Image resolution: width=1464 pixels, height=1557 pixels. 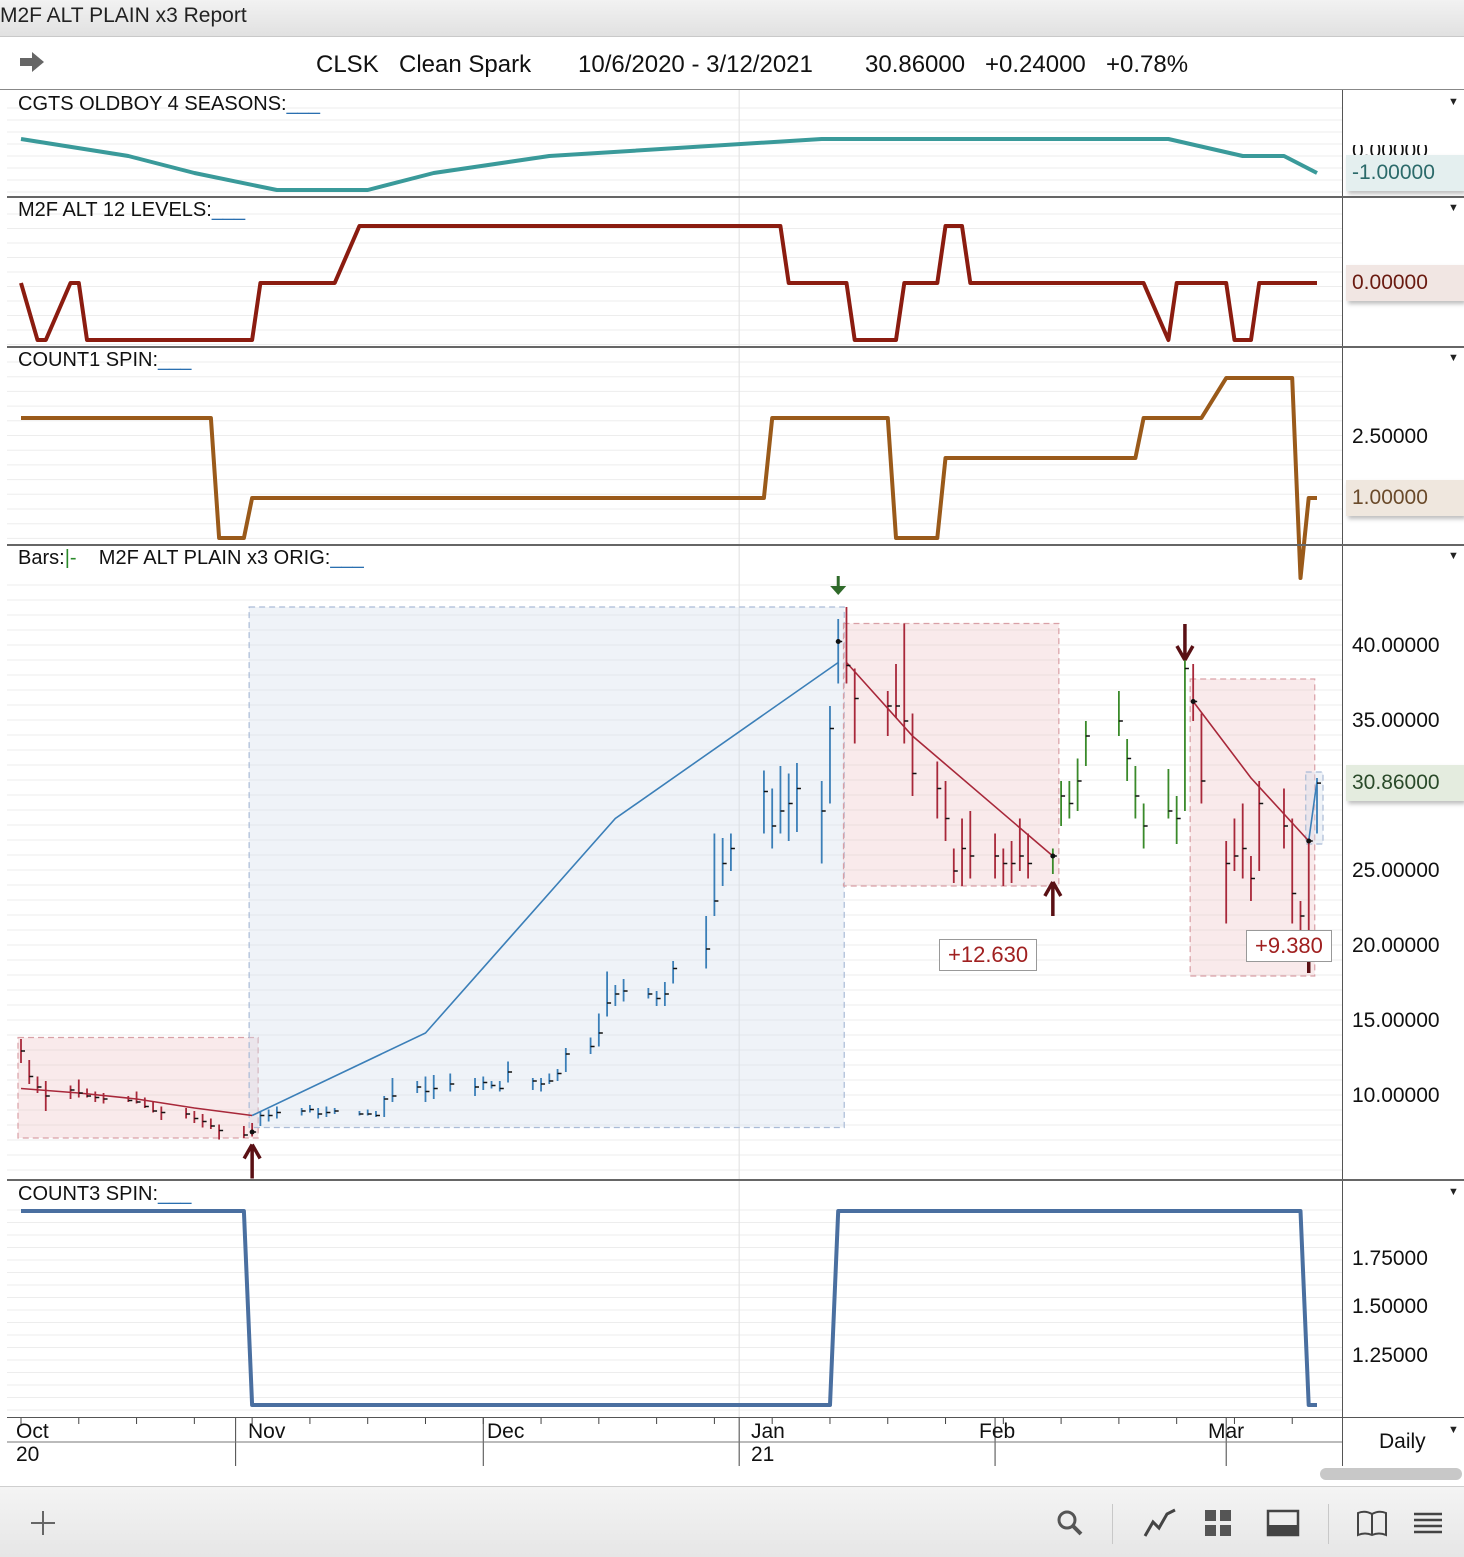 I want to click on pane-label-count3: COUNT3 SPIN:___, so click(x=104, y=1194).